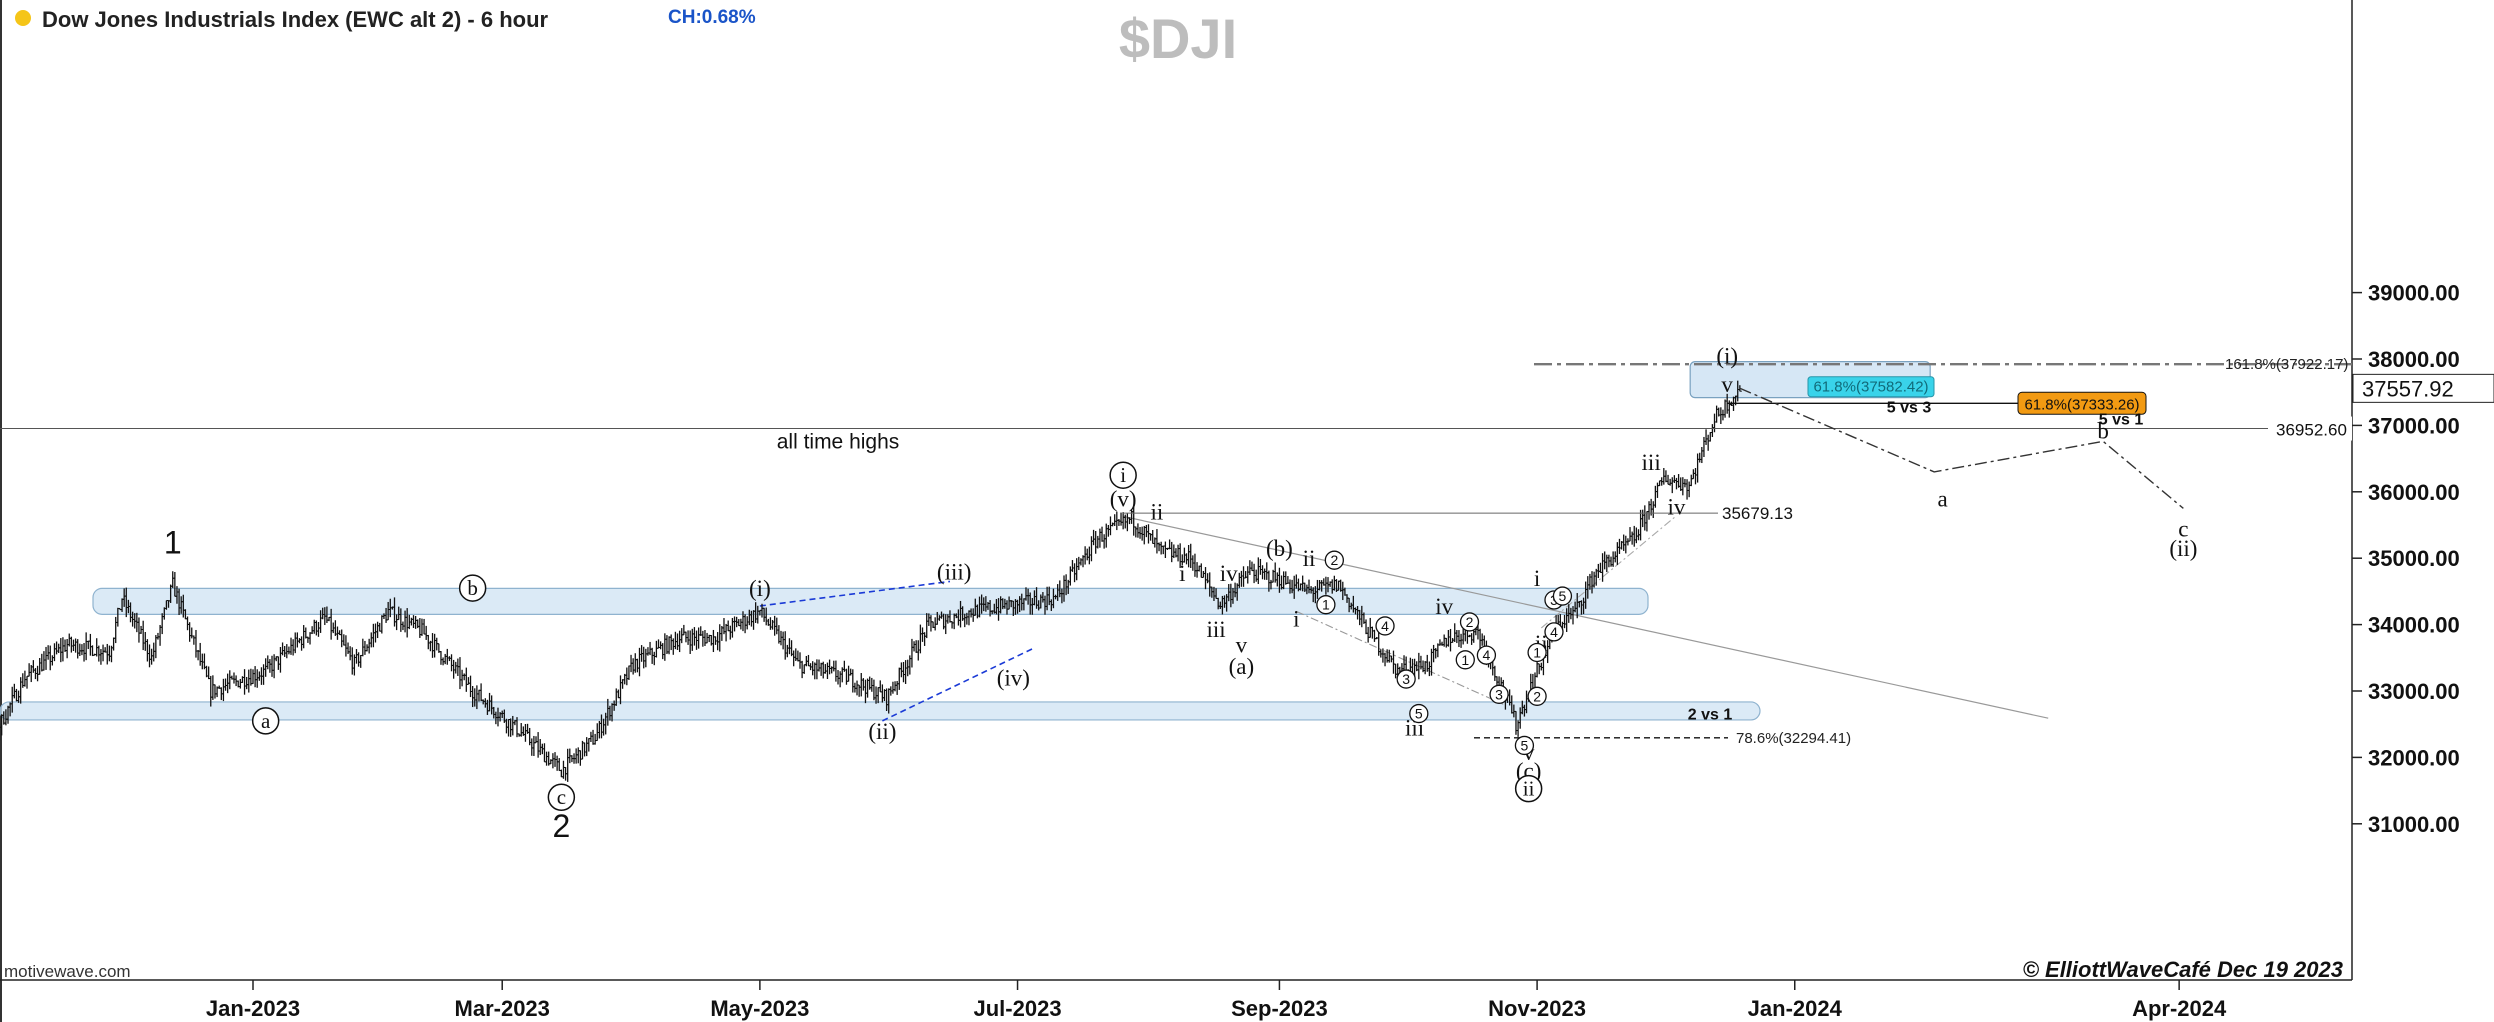  I want to click on x-tick-label: Jul-2023, so click(1018, 1008).